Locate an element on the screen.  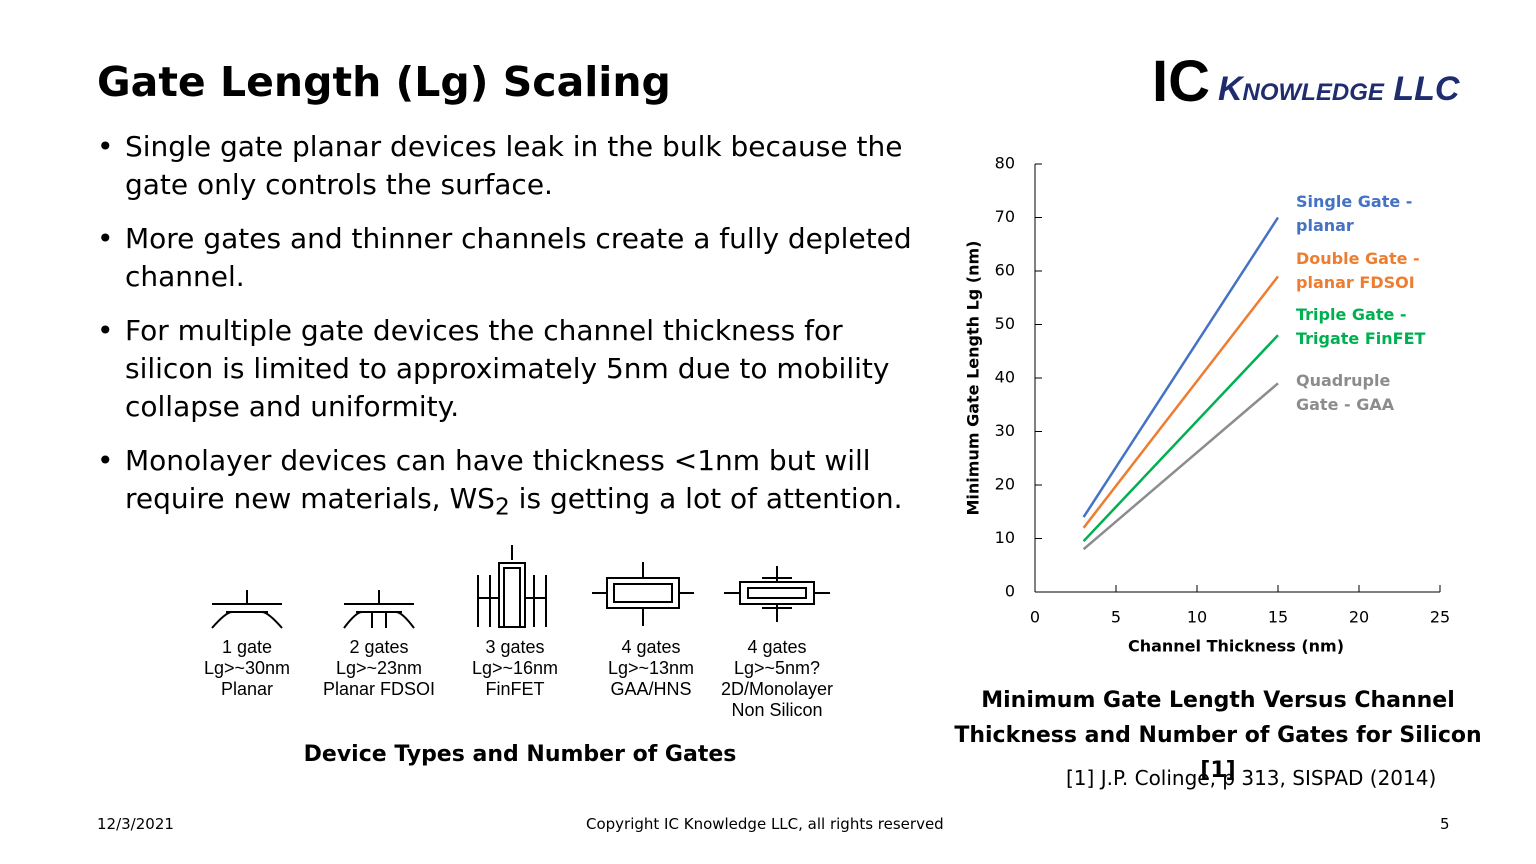
device-label: Lg>~5nm? is located at coordinates (777, 668).